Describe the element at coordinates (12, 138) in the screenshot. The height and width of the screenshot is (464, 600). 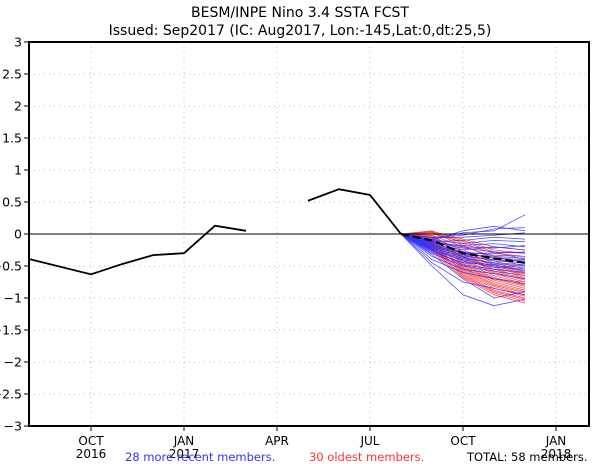
I see `y-tick-label: 1.5` at that location.